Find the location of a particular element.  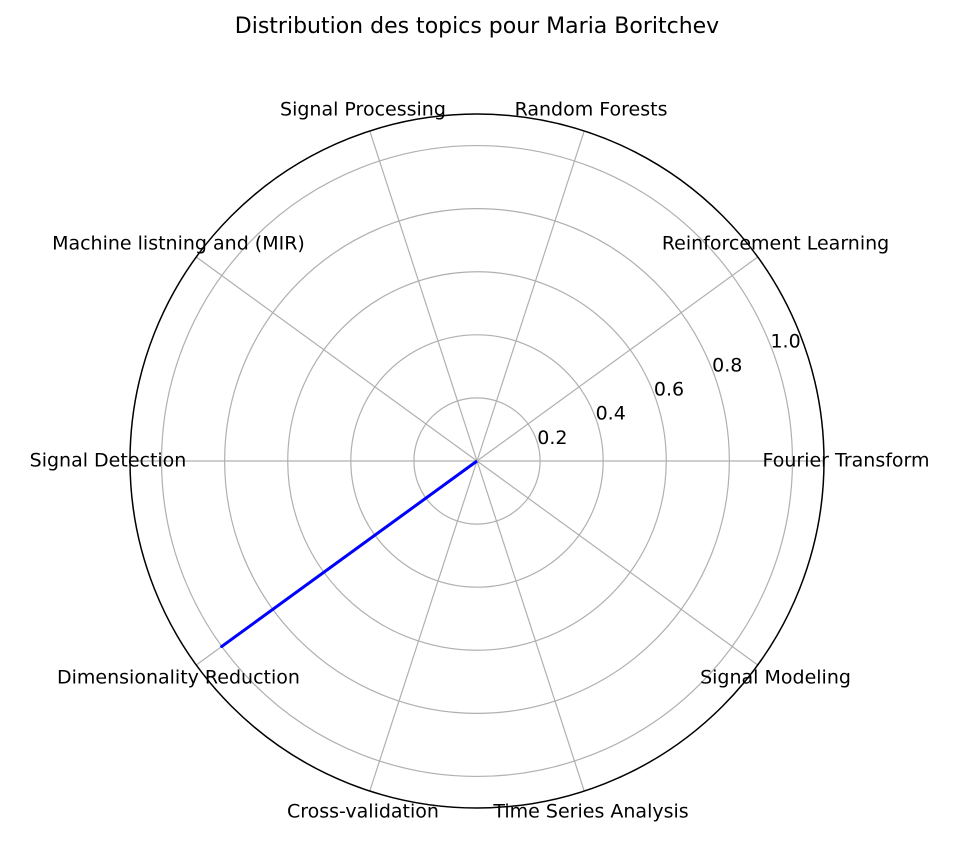

category-label-time-series-analysis: Time Series Analysis is located at coordinates (590, 811).